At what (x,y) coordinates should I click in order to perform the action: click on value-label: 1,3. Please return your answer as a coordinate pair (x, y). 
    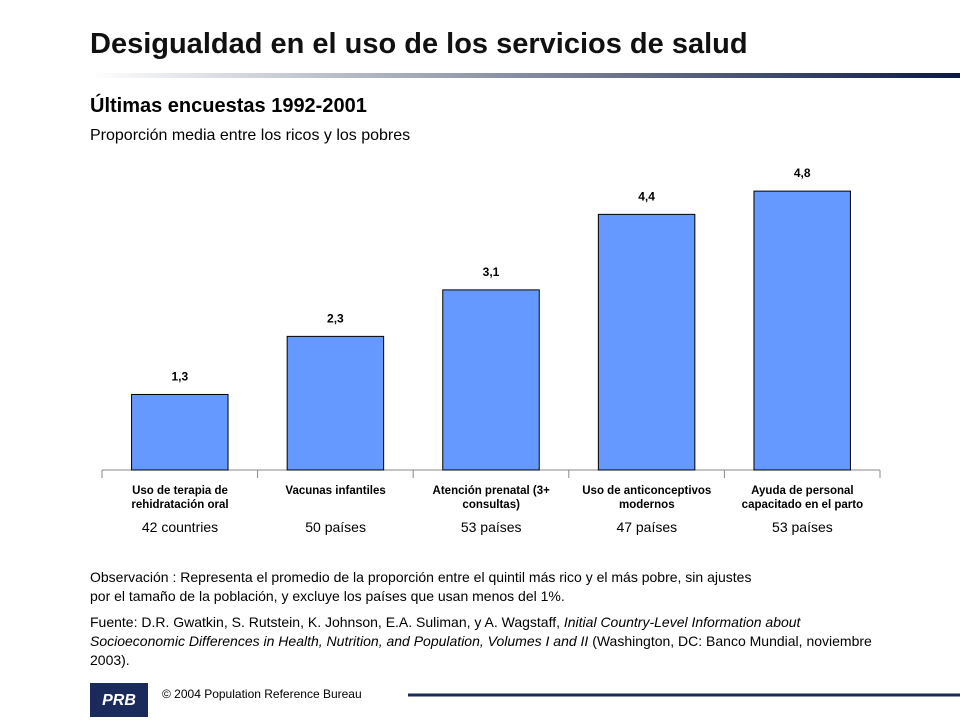
    Looking at the image, I should click on (179, 376).